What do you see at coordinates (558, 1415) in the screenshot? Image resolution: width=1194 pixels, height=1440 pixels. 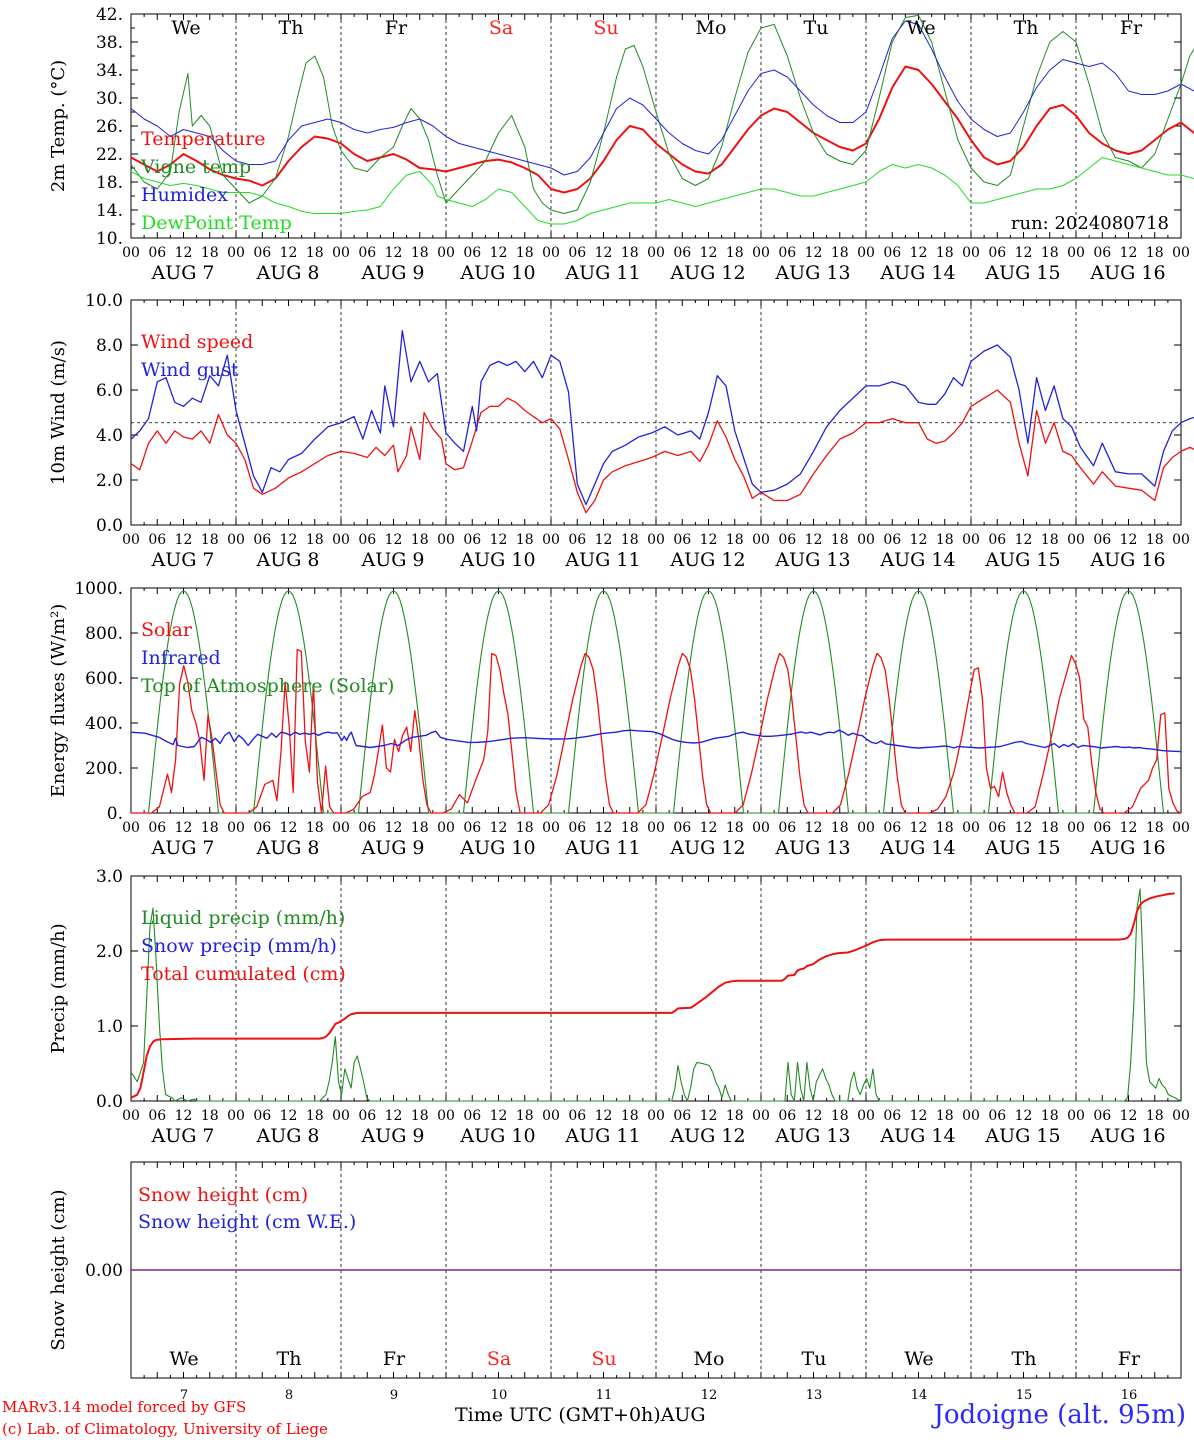 I see `x-axis-label-text: Time UTC (GMT+0h)` at bounding box center [558, 1415].